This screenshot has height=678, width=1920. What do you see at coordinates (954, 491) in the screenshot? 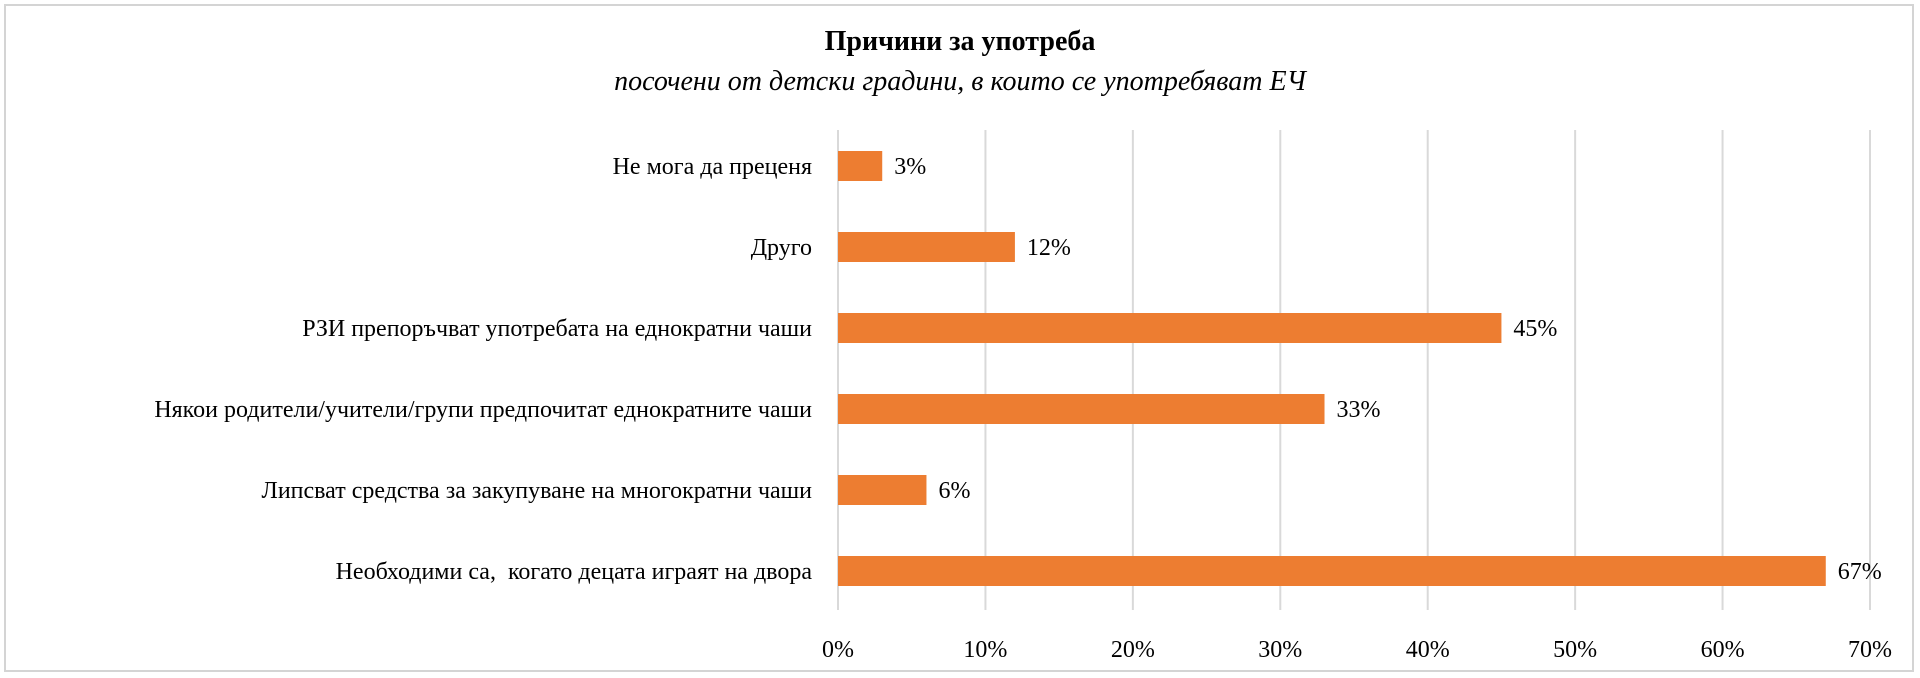
I see `data-label: 6%` at bounding box center [954, 491].